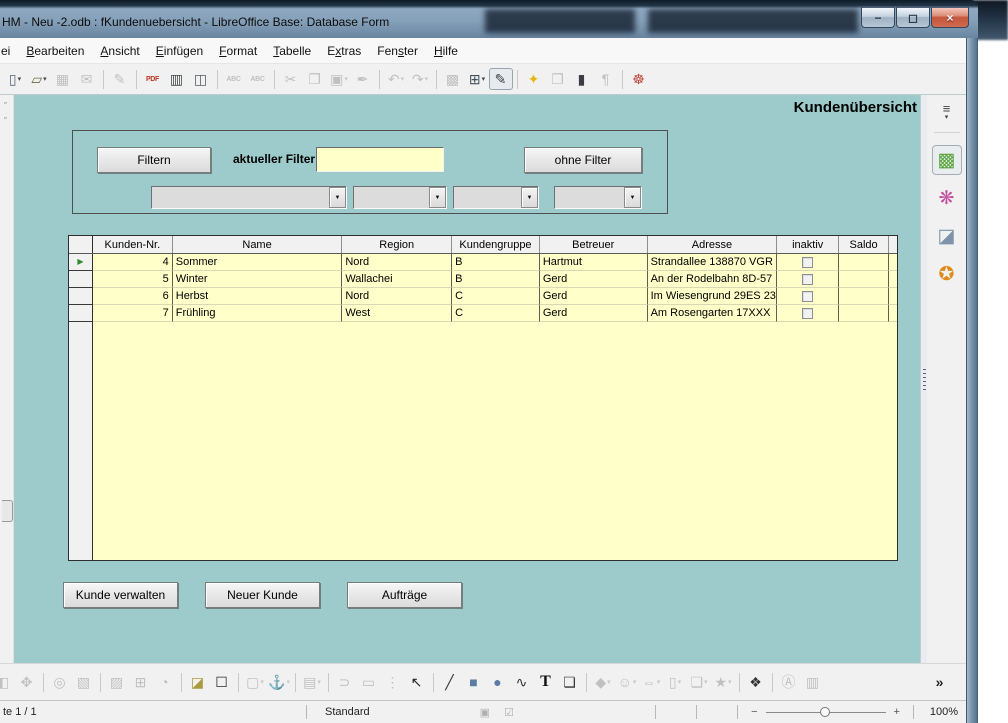 This screenshot has width=1008, height=723. What do you see at coordinates (84, 682) in the screenshot?
I see `image-tool-icon: ▧` at bounding box center [84, 682].